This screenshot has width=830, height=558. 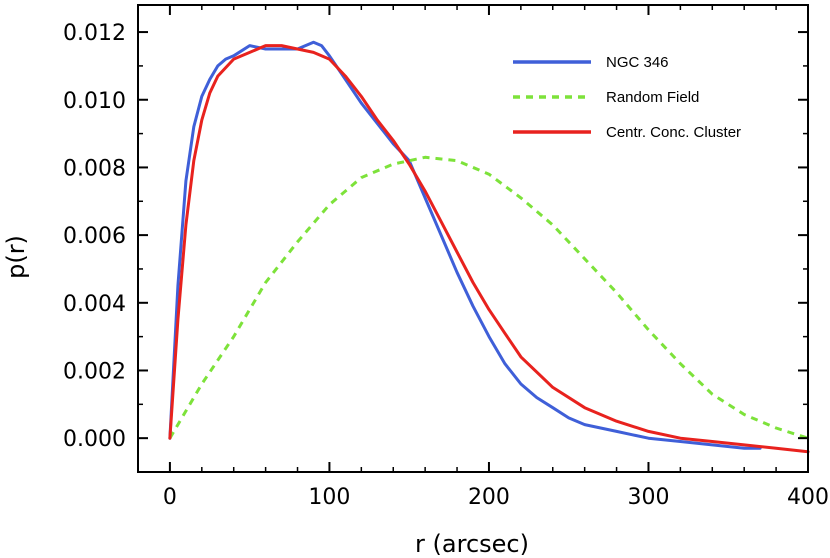 What do you see at coordinates (16, 257) in the screenshot?
I see `y-axis-title: p(r)` at bounding box center [16, 257].